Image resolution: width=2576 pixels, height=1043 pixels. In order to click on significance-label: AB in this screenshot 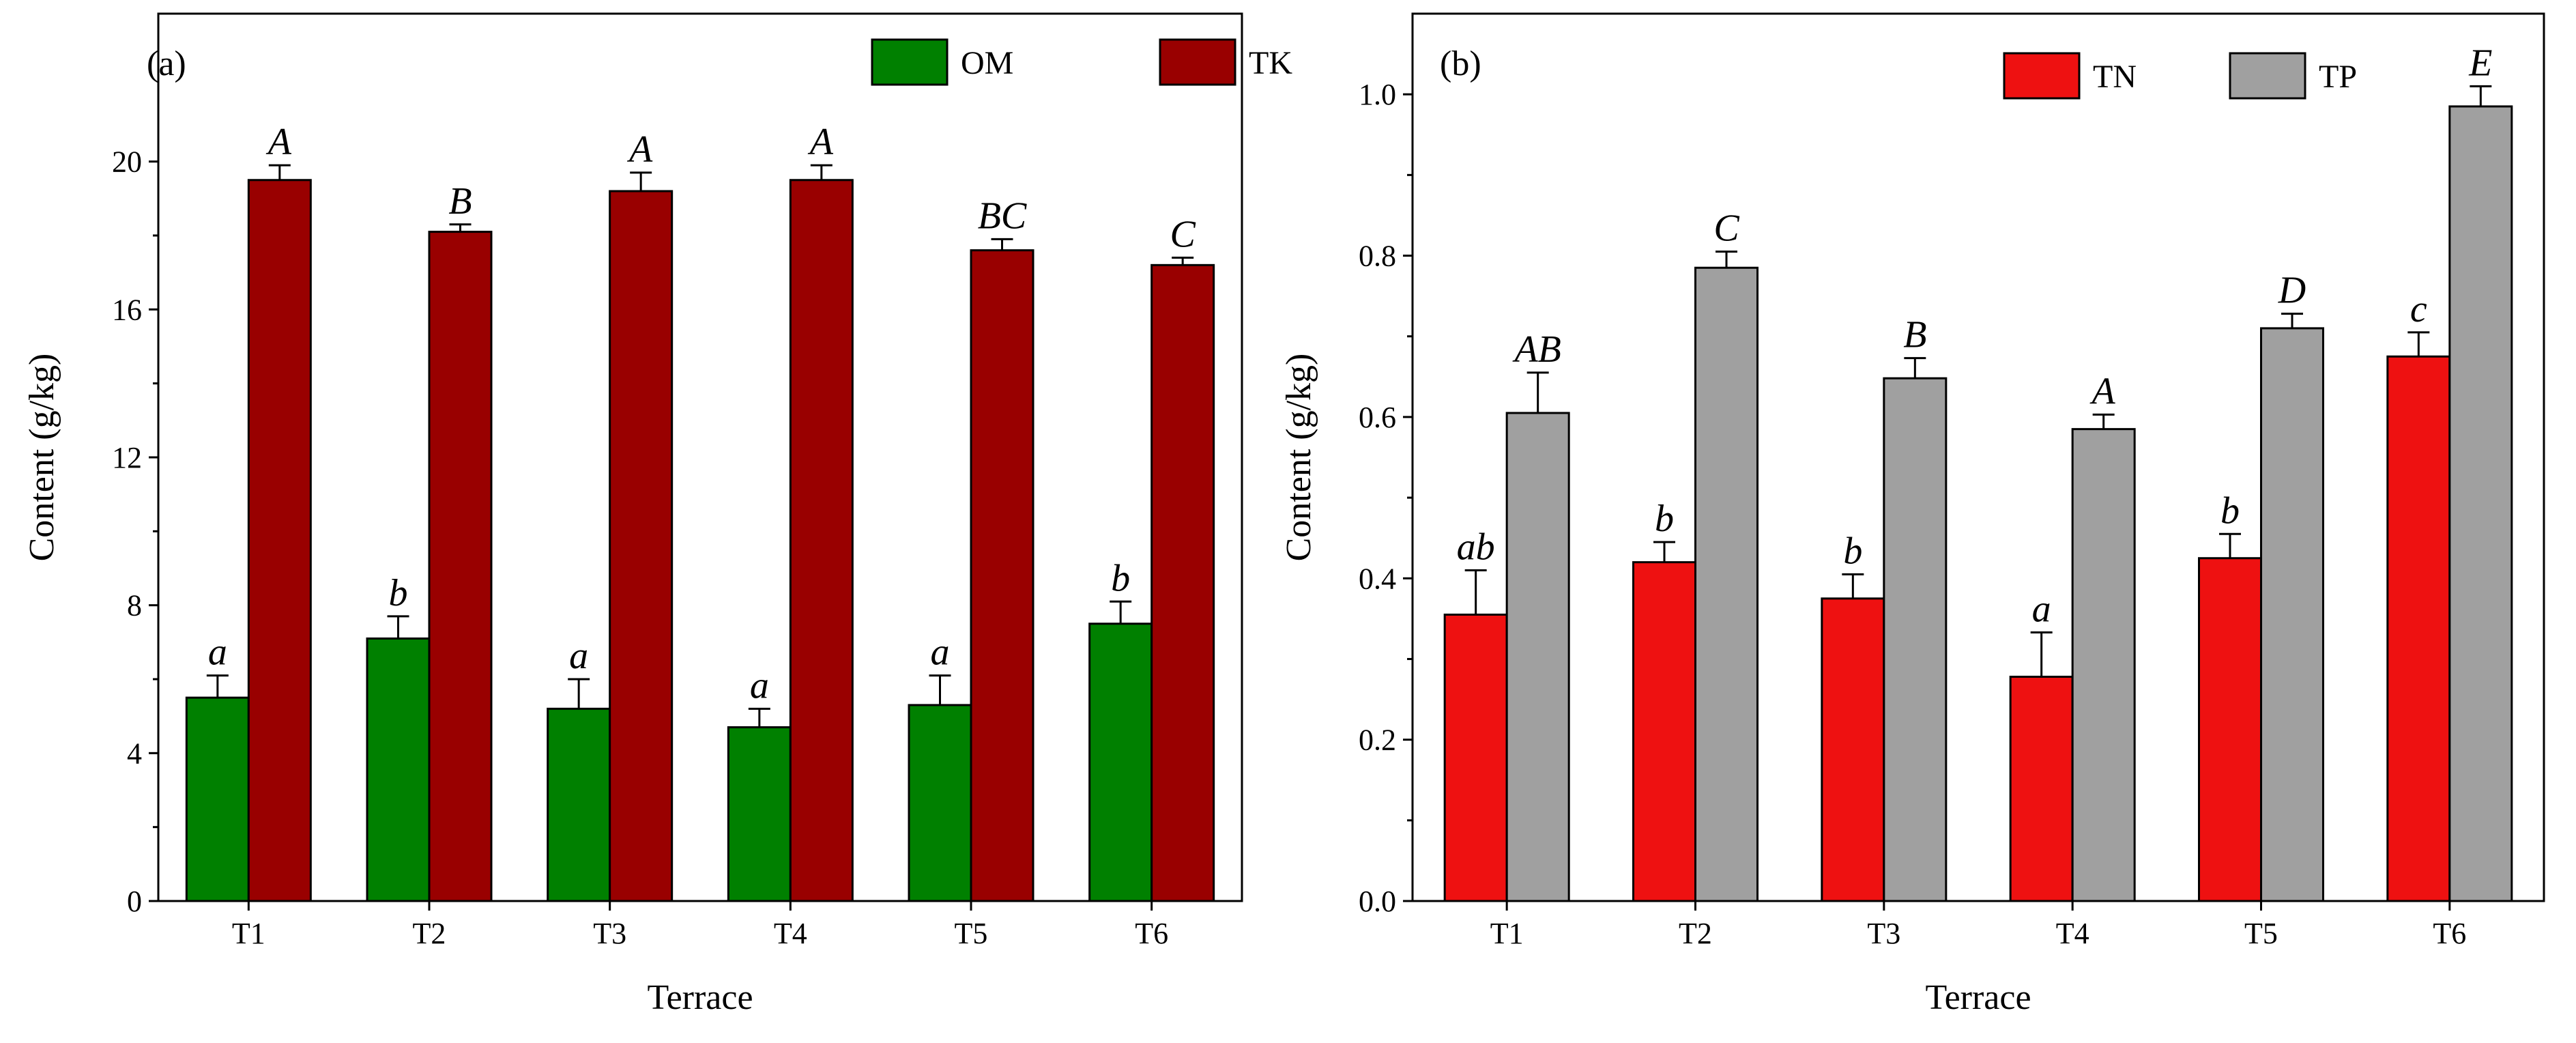, I will do `click(1536, 349)`.